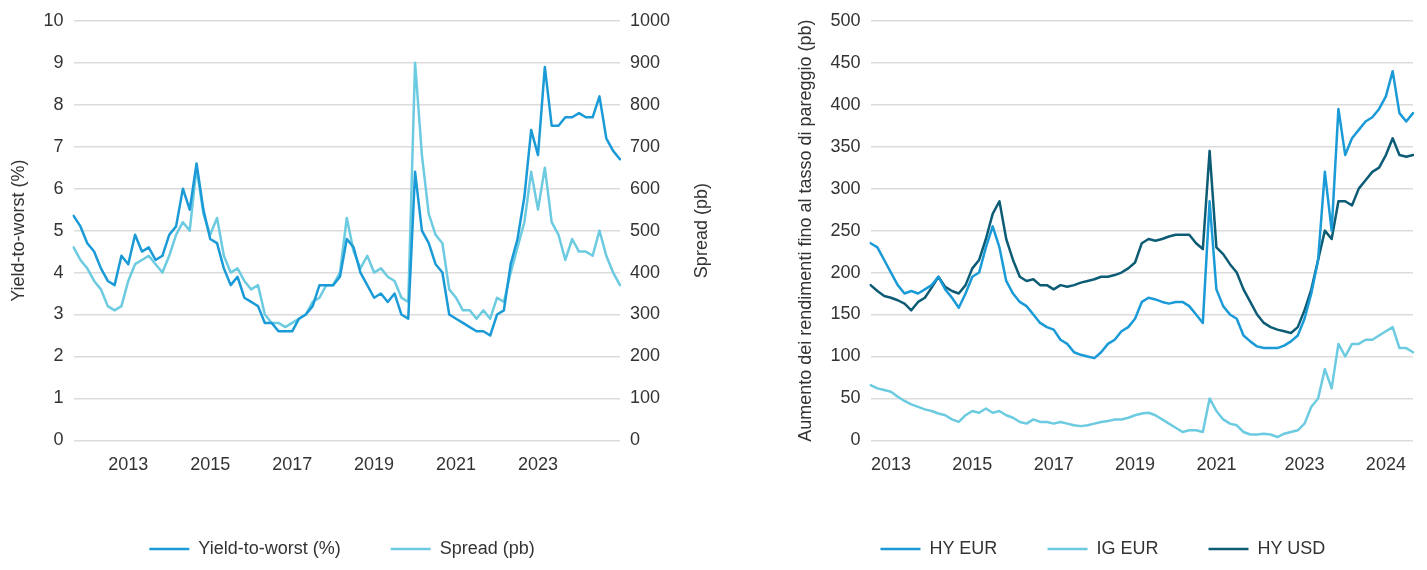 This screenshot has width=1427, height=570. What do you see at coordinates (644, 103) in the screenshot?
I see `y2-tick-label: 800` at bounding box center [644, 103].